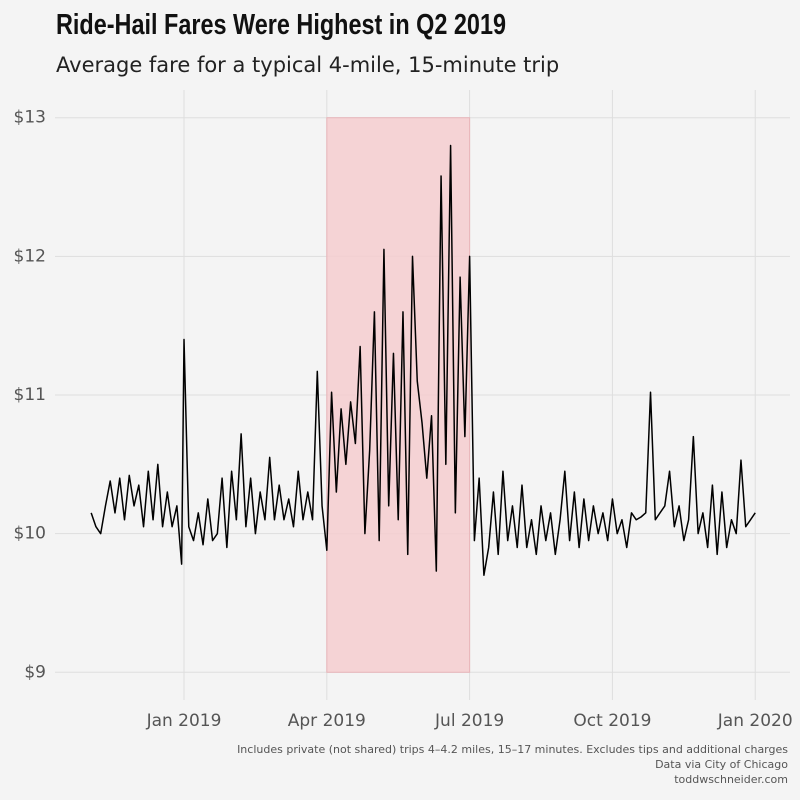 Image resolution: width=800 pixels, height=800 pixels. What do you see at coordinates (721, 764) in the screenshot?
I see `footnote: Data via City of Chicago` at bounding box center [721, 764].